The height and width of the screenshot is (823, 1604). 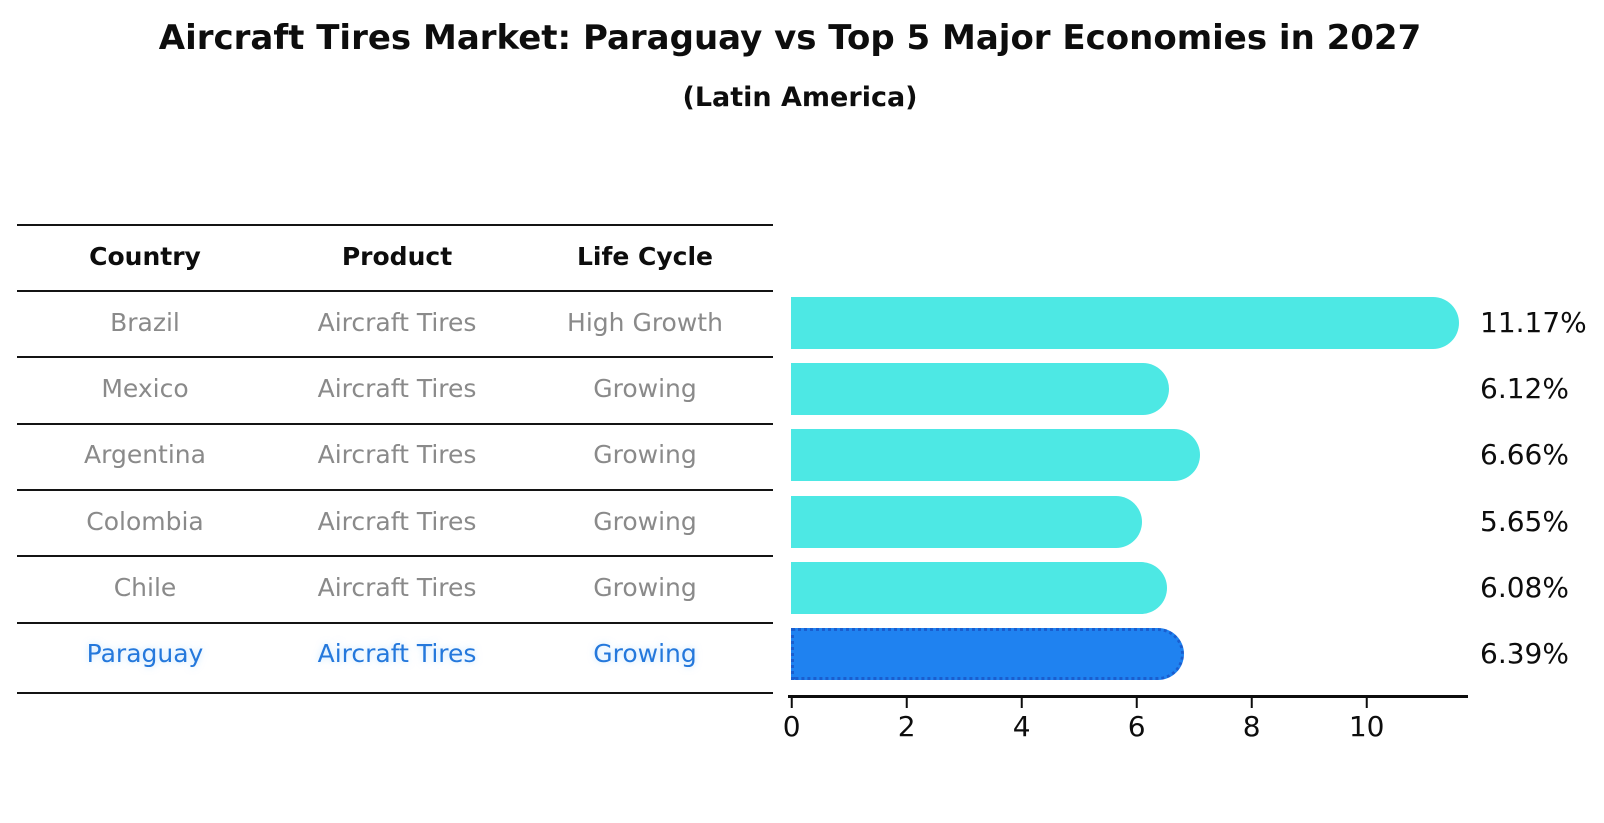 I want to click on value-label-chile: 6.08%, so click(x=1524, y=587).